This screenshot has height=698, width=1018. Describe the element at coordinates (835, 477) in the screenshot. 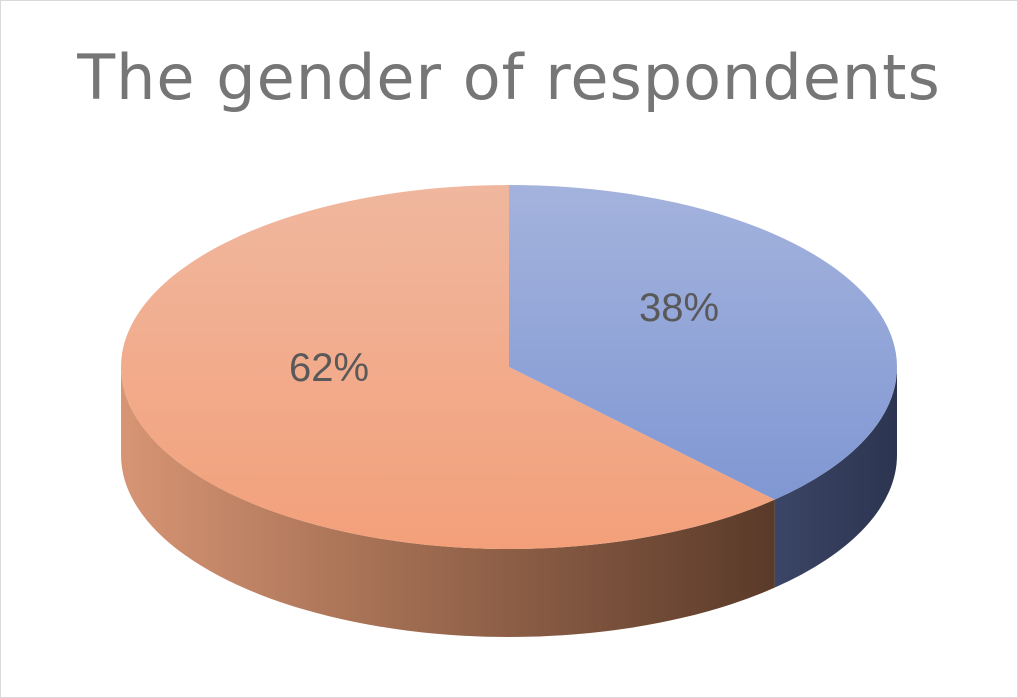

I see `pie-slice-blue-side` at that location.